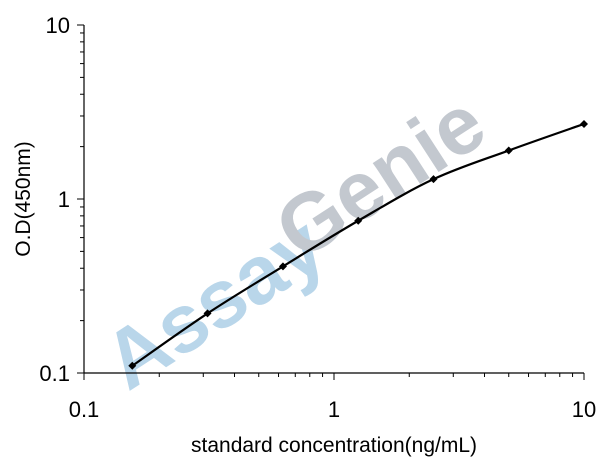 Image resolution: width=608 pixels, height=470 pixels. What do you see at coordinates (54, 373) in the screenshot?
I see `y-tick-label: 0.1` at bounding box center [54, 373].